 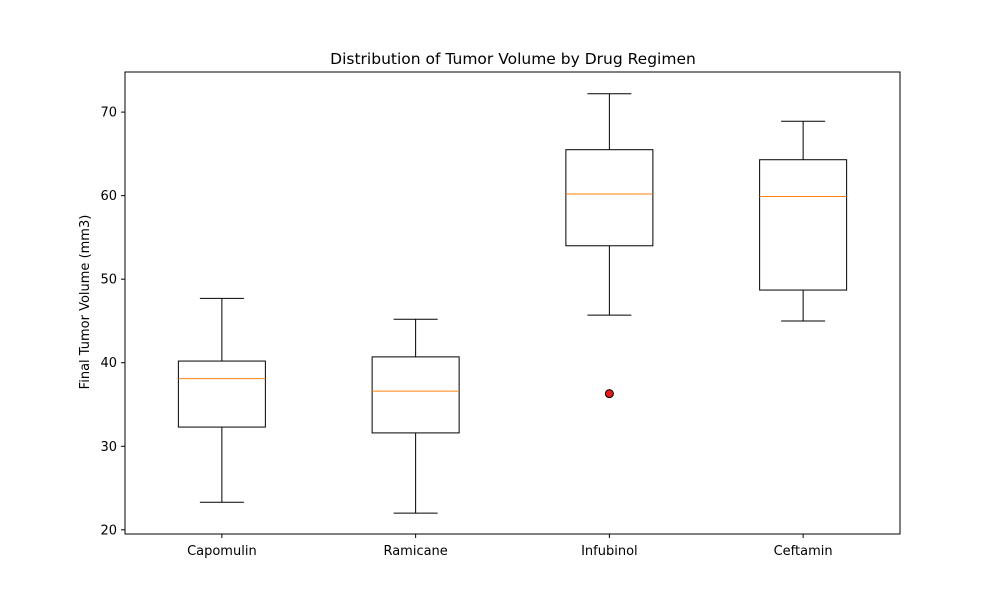 What do you see at coordinates (803, 551) in the screenshot?
I see `x-tick-label: Ceftamin` at bounding box center [803, 551].